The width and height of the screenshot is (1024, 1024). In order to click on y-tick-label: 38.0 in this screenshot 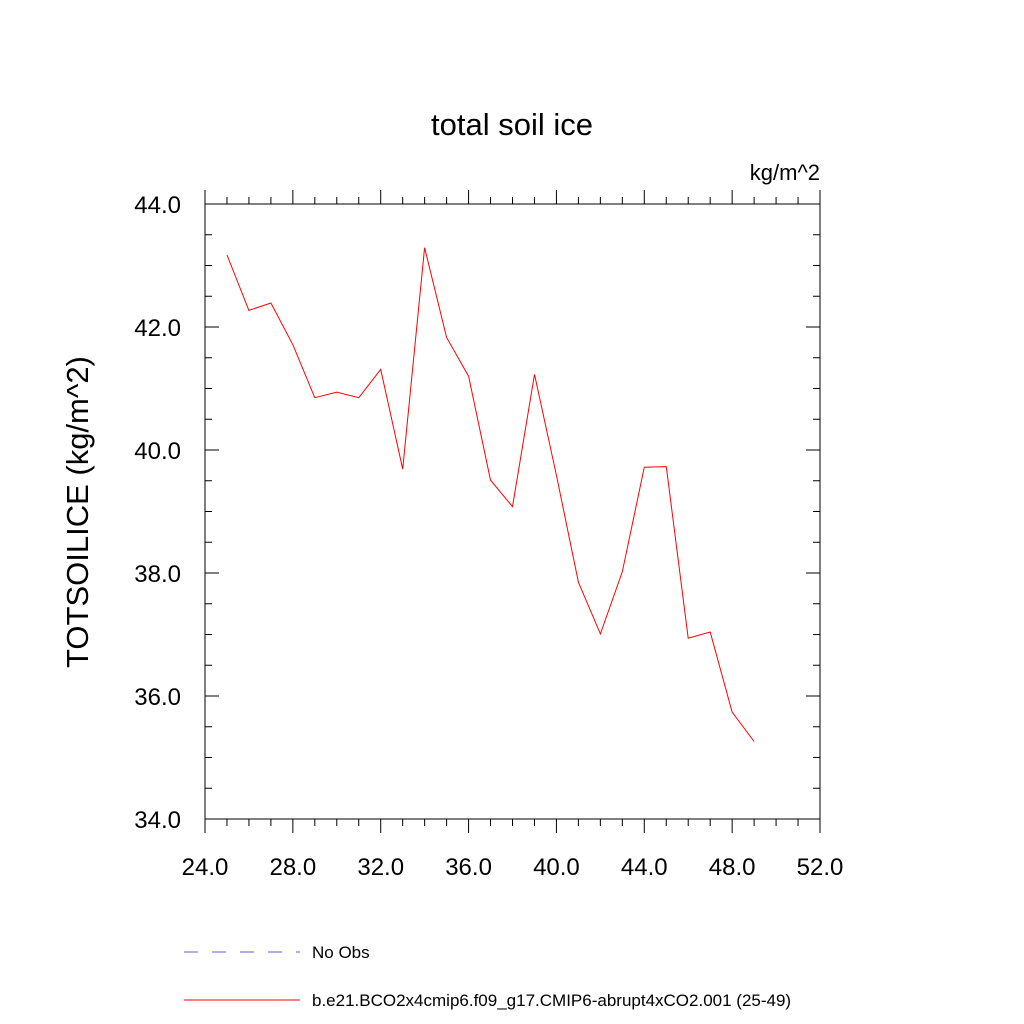, I will do `click(157, 574)`.